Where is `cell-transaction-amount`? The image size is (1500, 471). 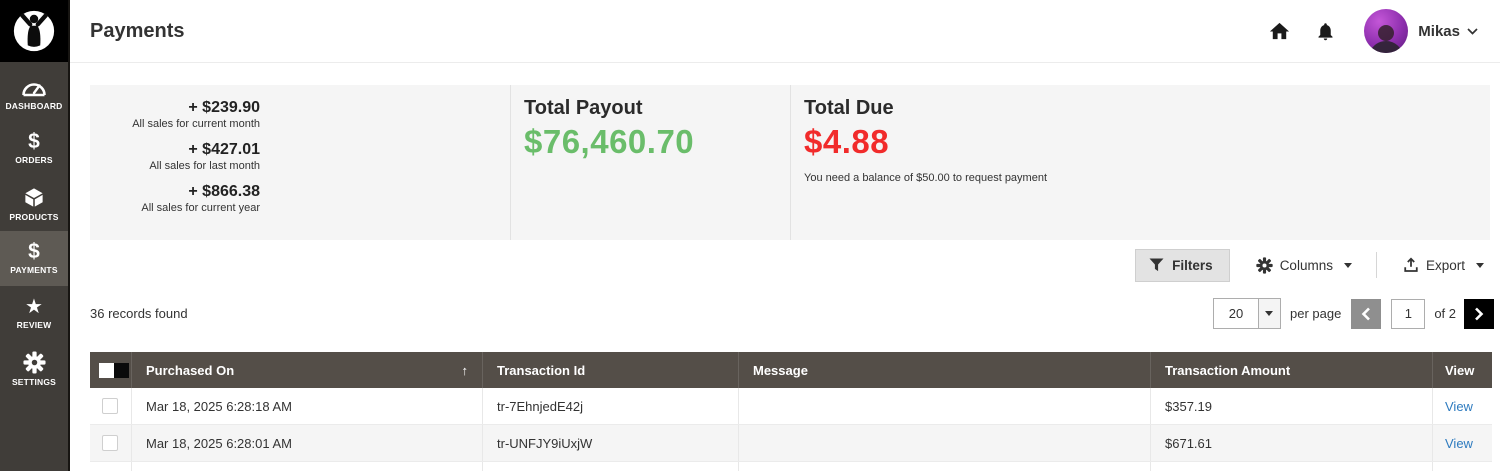 cell-transaction-amount is located at coordinates (1291, 466).